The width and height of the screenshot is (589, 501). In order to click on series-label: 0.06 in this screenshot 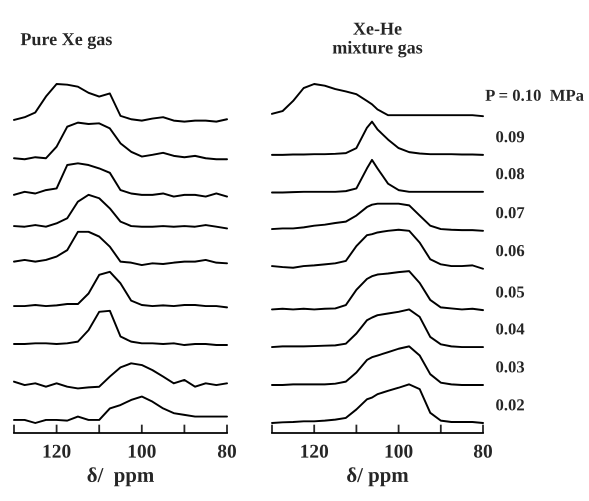, I will do `click(510, 250)`.